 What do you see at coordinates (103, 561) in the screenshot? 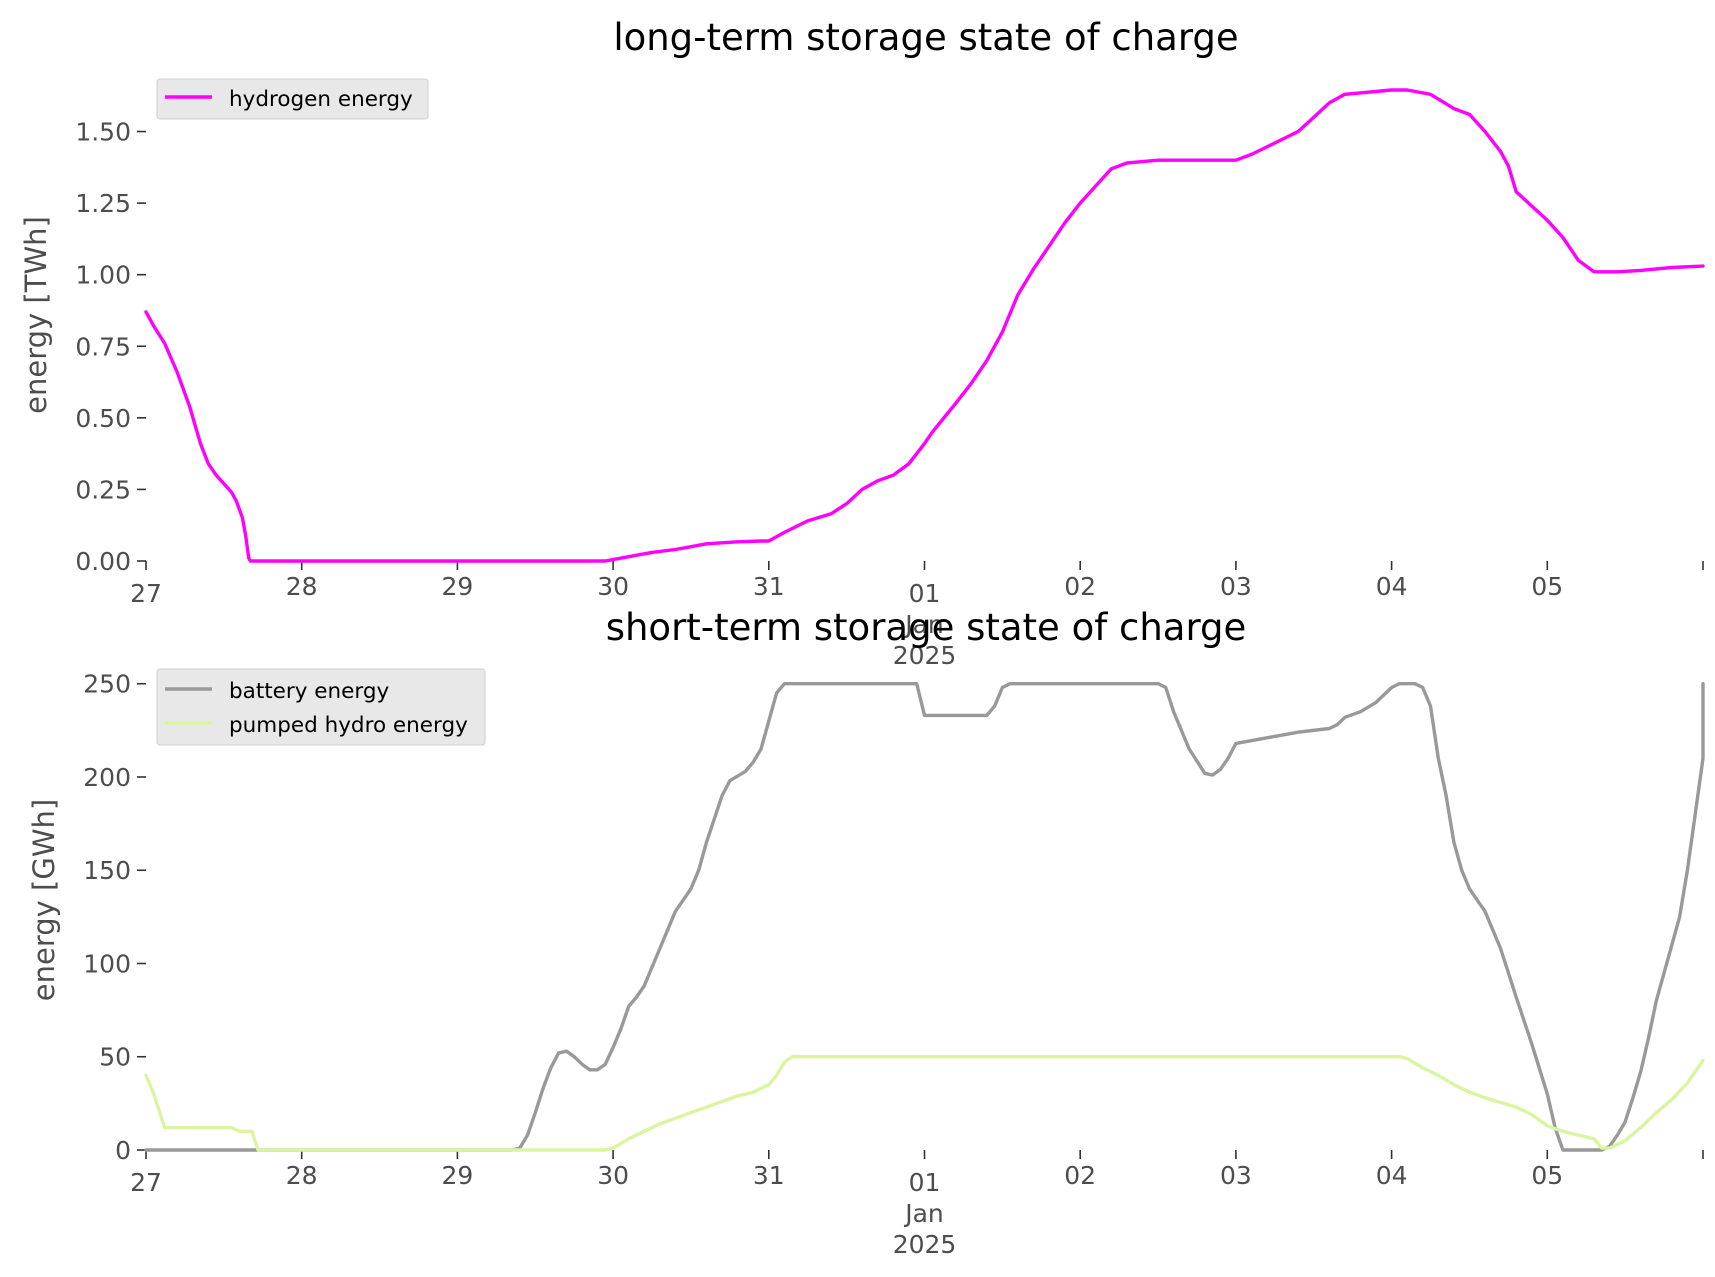
I see `y-tick-label: 0.00` at bounding box center [103, 561].